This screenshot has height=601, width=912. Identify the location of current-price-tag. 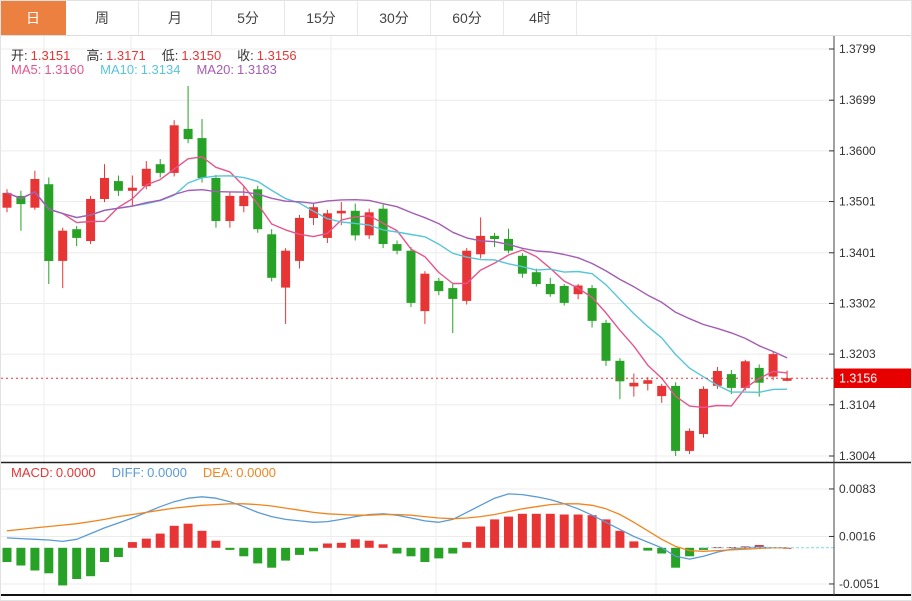
(872, 378).